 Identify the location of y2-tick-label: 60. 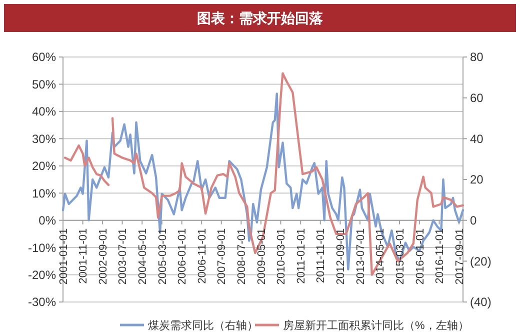
(477, 98).